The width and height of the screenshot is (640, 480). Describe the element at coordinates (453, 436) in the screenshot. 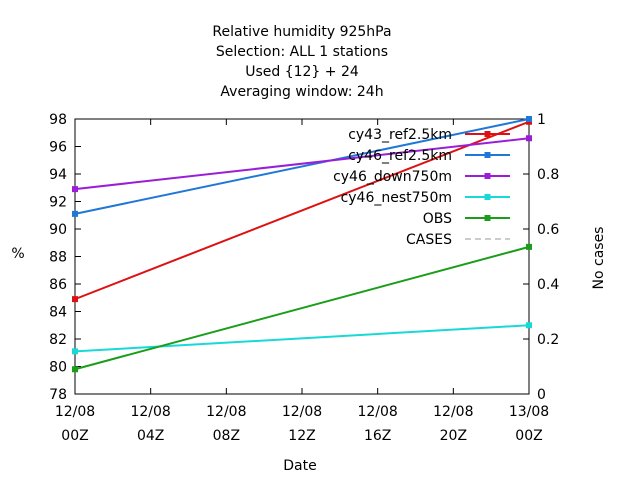

I see `x-tick-label: 20Z` at that location.